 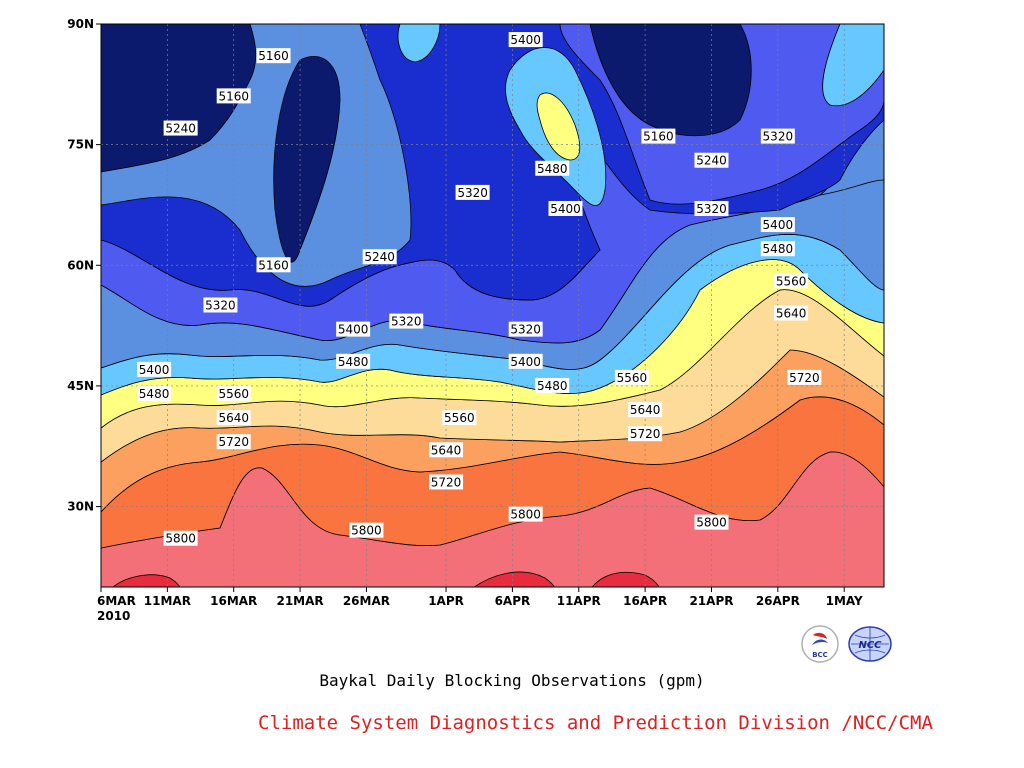 I want to click on ridge-5400-nw, so click(x=419, y=43).